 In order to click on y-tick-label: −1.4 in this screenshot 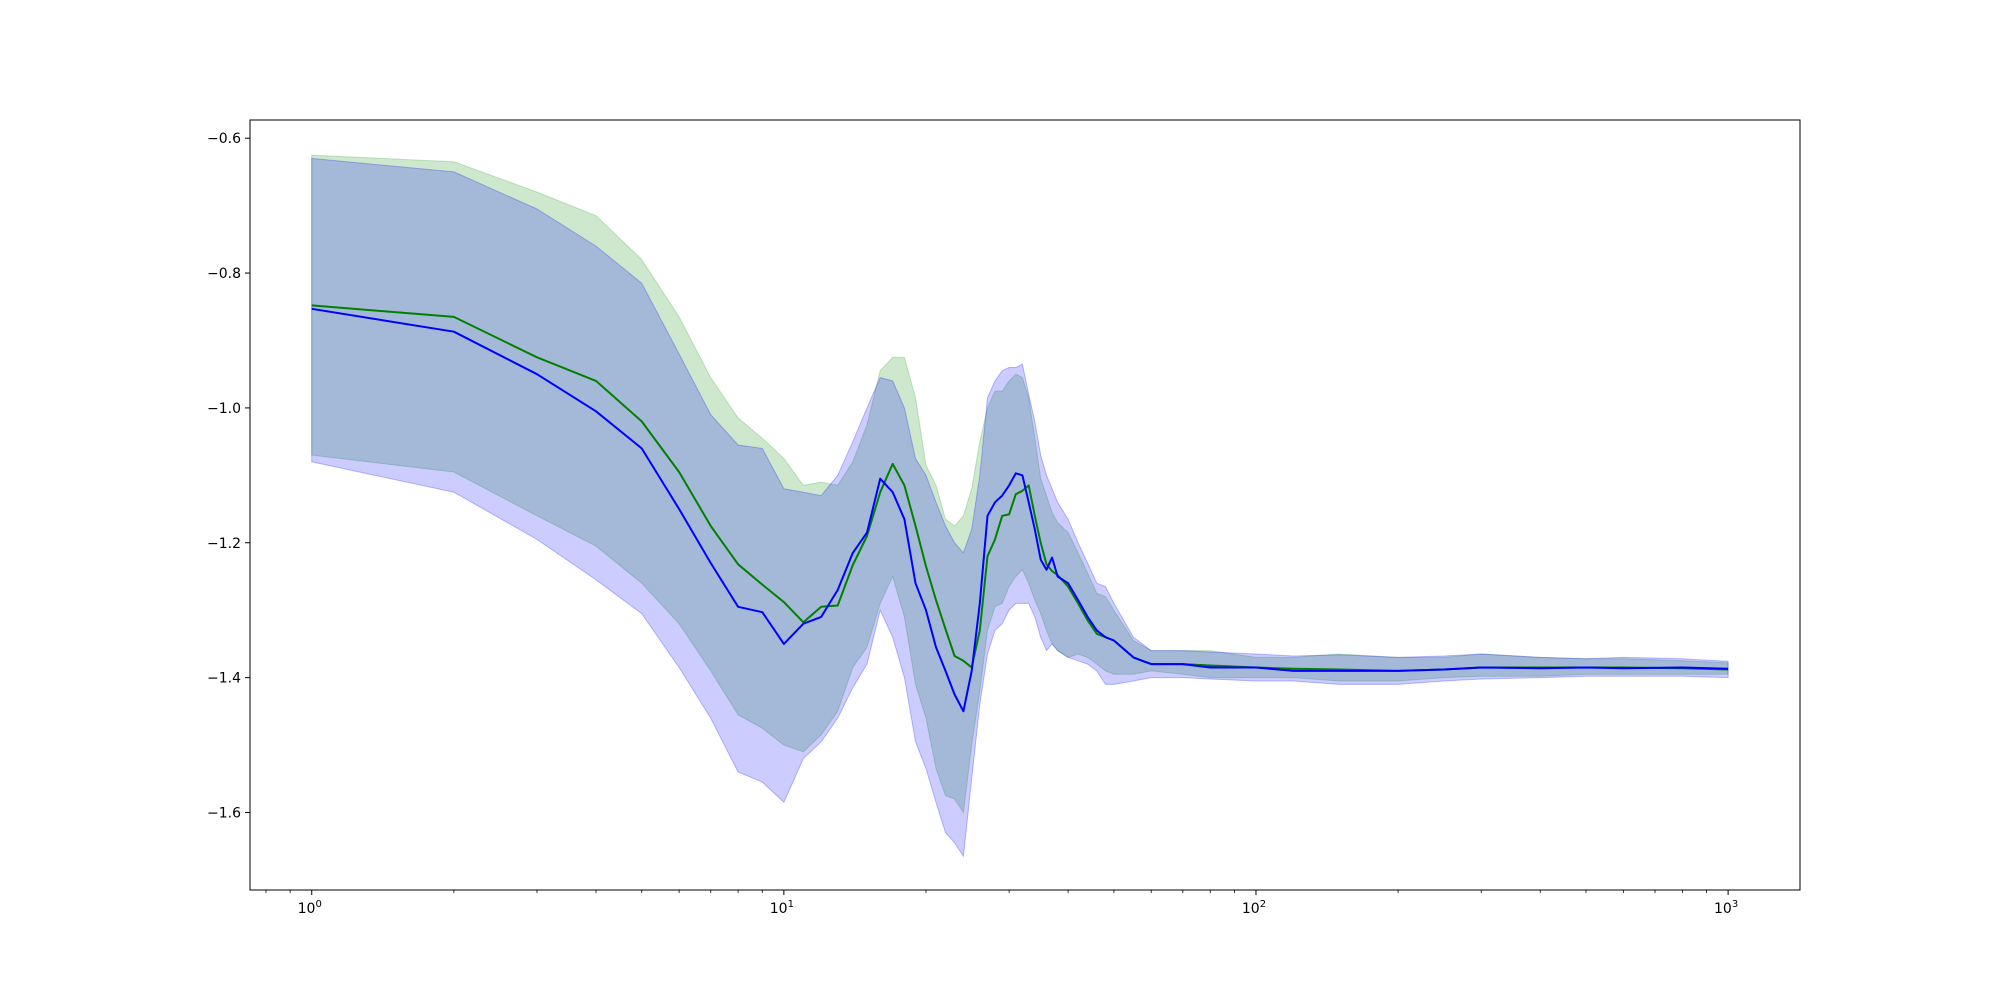, I will do `click(224, 679)`.